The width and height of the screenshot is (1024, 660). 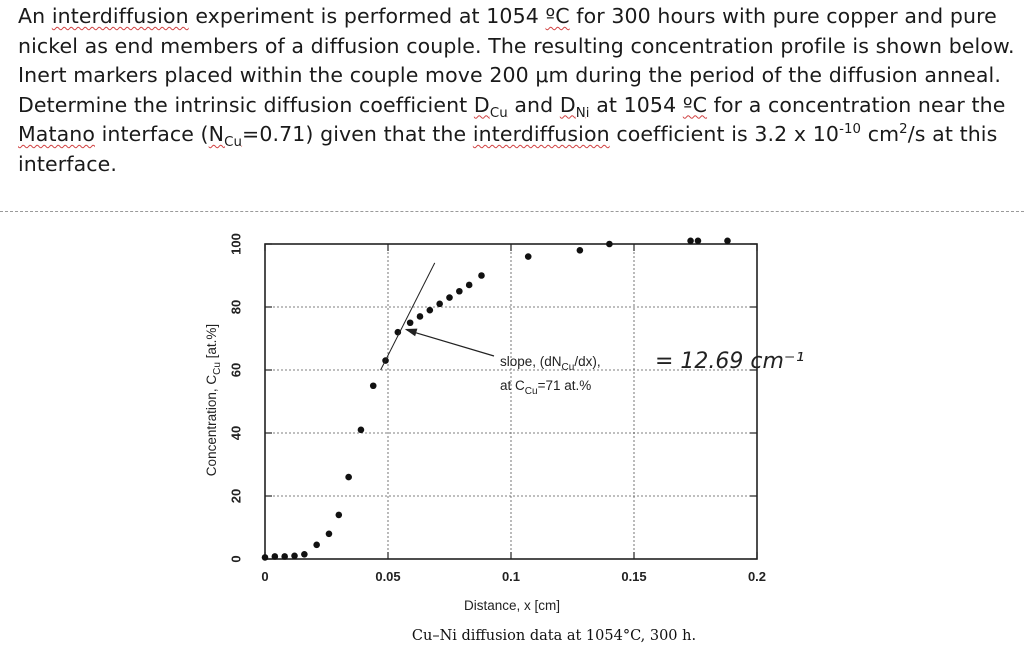 What do you see at coordinates (408, 316) in the screenshot?
I see `tangent-line` at bounding box center [408, 316].